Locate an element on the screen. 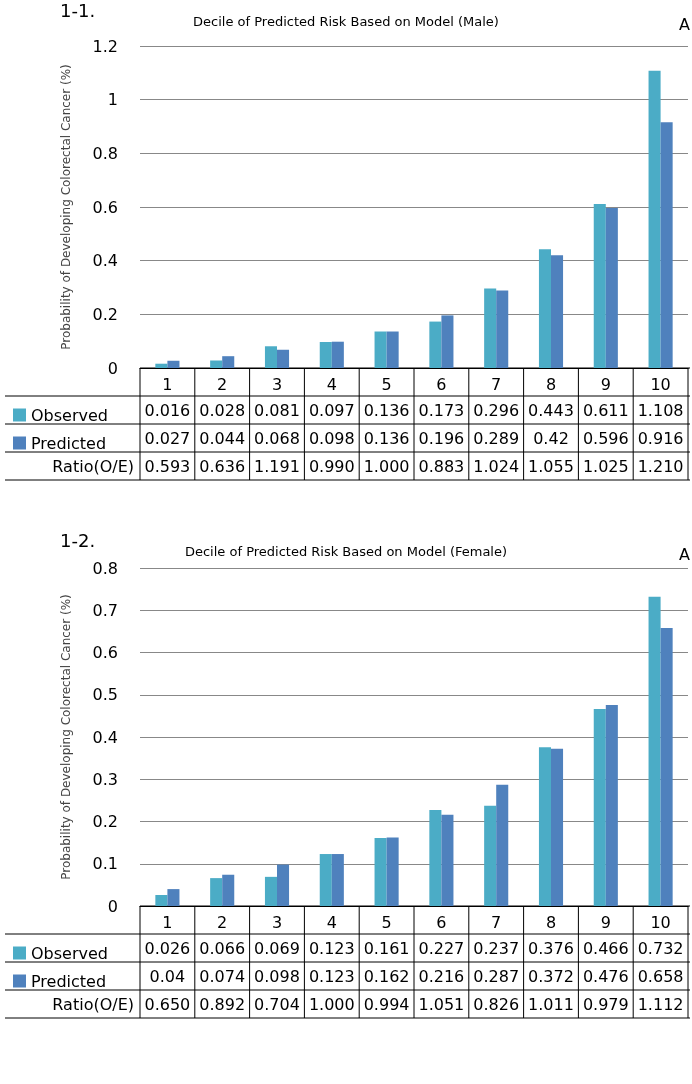 The height and width of the screenshot is (1084, 692). data-label: 0.376 is located at coordinates (551, 948).